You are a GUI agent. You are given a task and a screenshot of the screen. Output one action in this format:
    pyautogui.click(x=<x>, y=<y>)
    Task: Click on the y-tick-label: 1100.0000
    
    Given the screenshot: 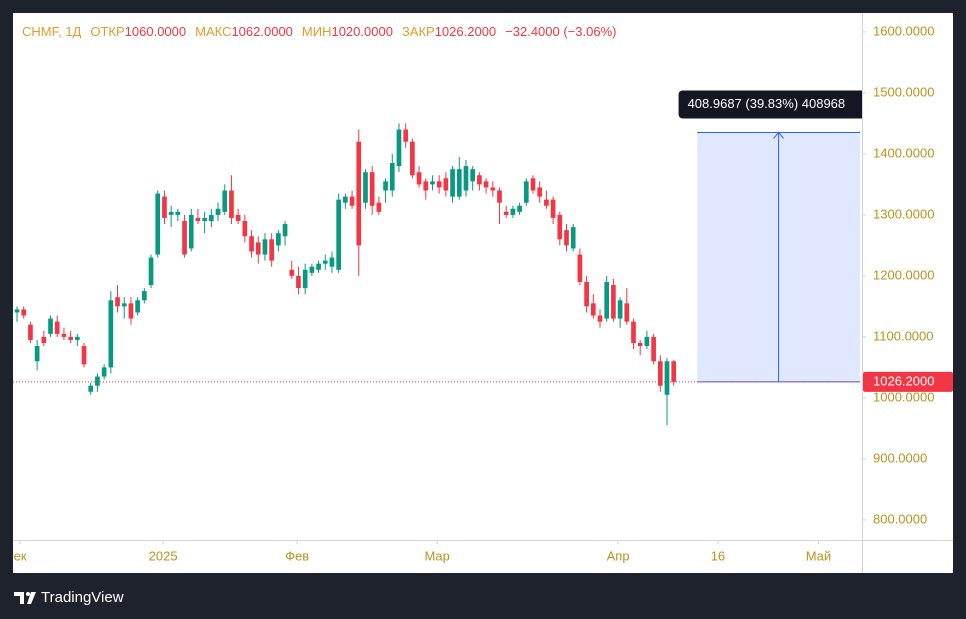 What is the action you would take?
    pyautogui.click(x=903, y=335)
    